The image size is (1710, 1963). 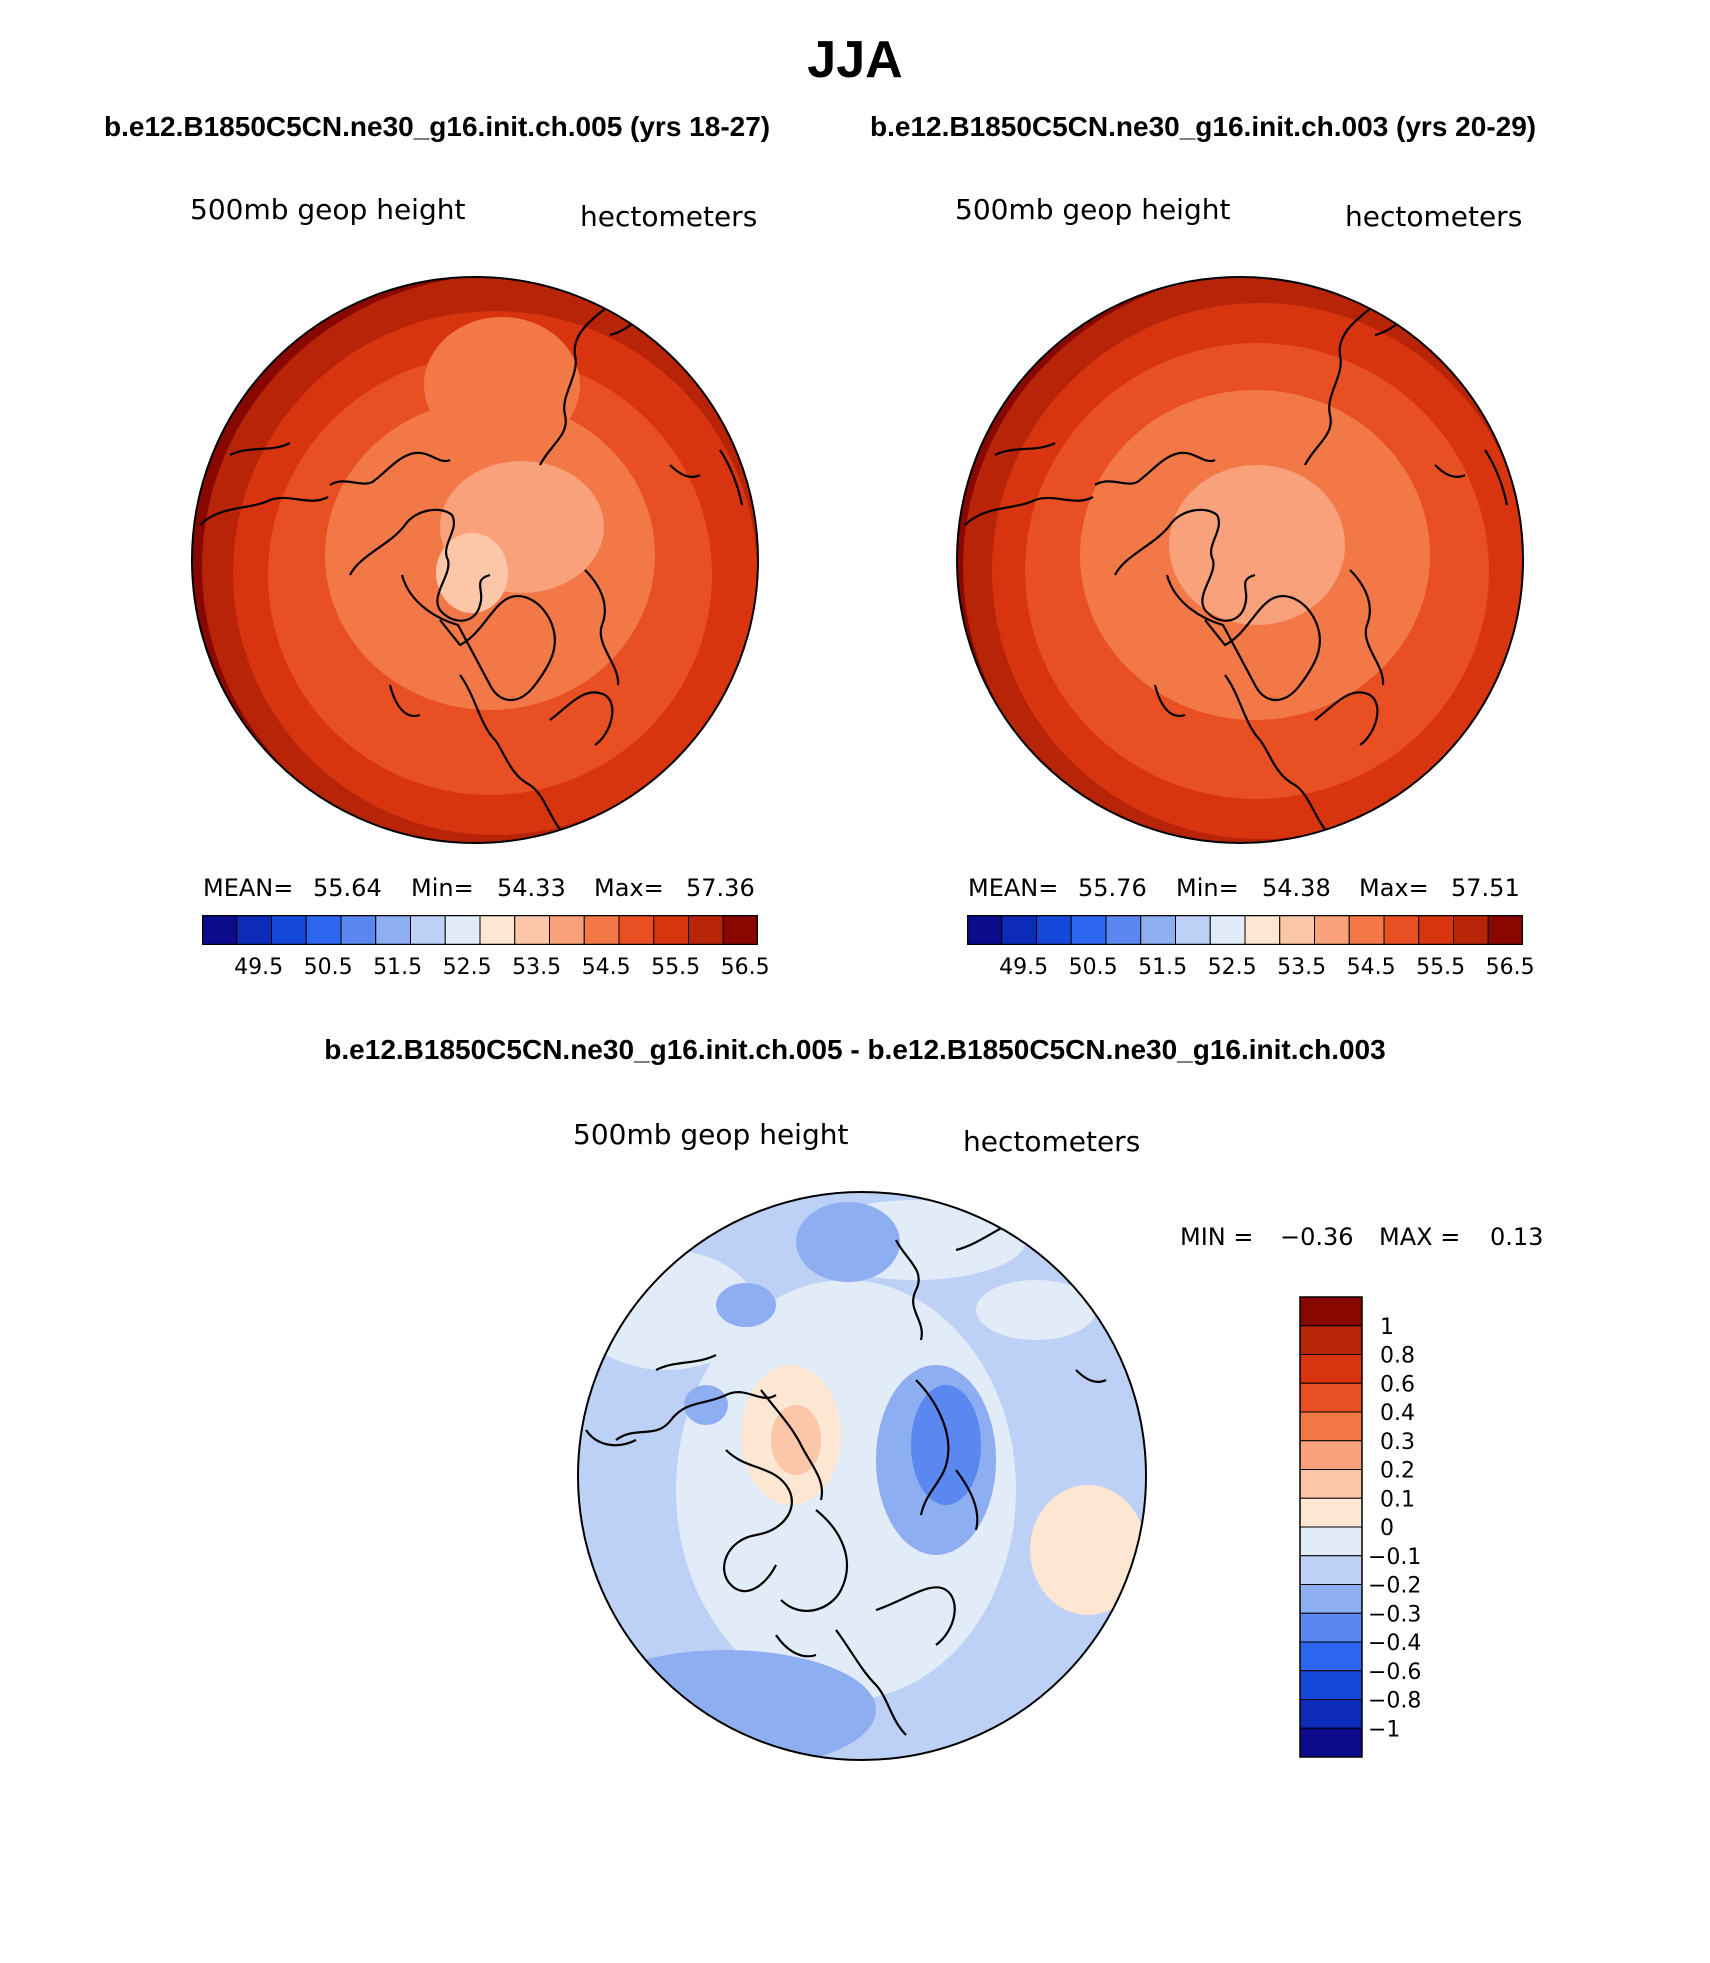 I want to click on map-boundary, so click(x=1240, y=560).